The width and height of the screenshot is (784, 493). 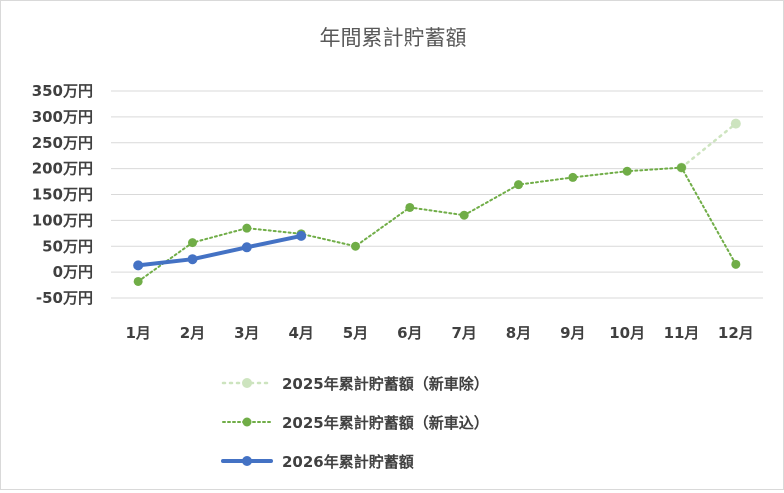 What do you see at coordinates (62, 220) in the screenshot?
I see `y-tick-label: 100万円` at bounding box center [62, 220].